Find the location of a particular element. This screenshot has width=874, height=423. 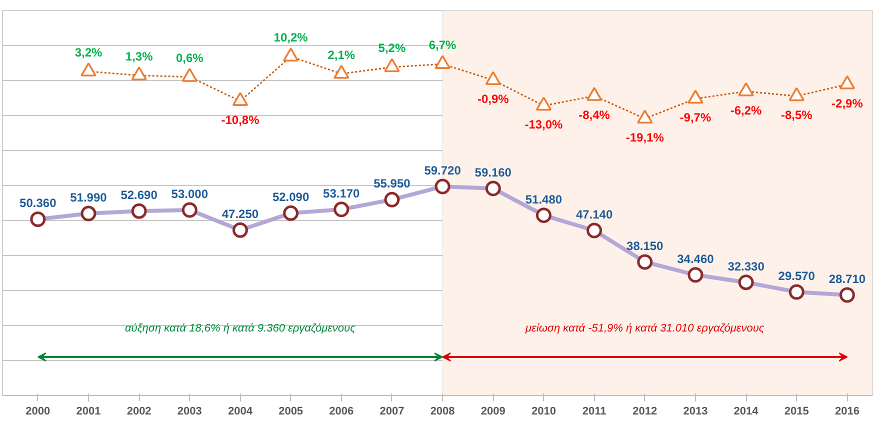

data-label: 2,1% is located at coordinates (342, 55).